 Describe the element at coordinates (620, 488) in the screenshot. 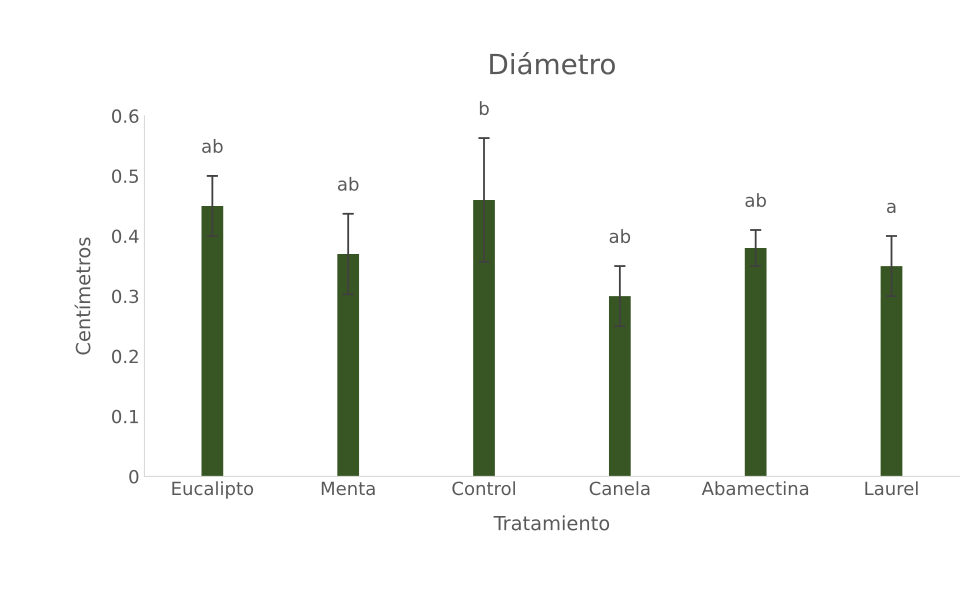

I see `x-tick-label: Canela` at that location.